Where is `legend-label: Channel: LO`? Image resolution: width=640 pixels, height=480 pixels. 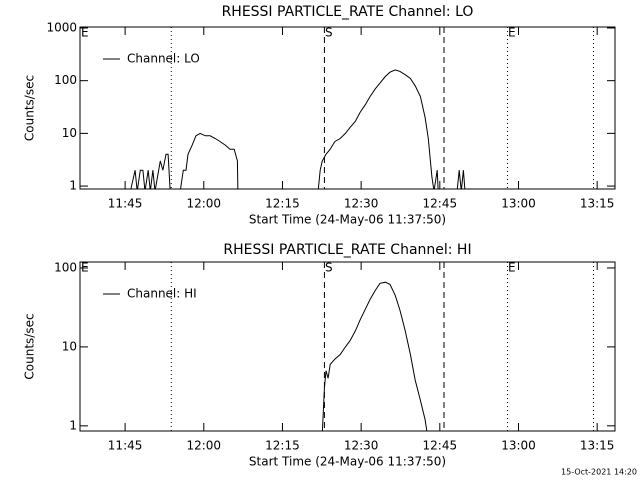
legend-label: Channel: LO is located at coordinates (163, 59).